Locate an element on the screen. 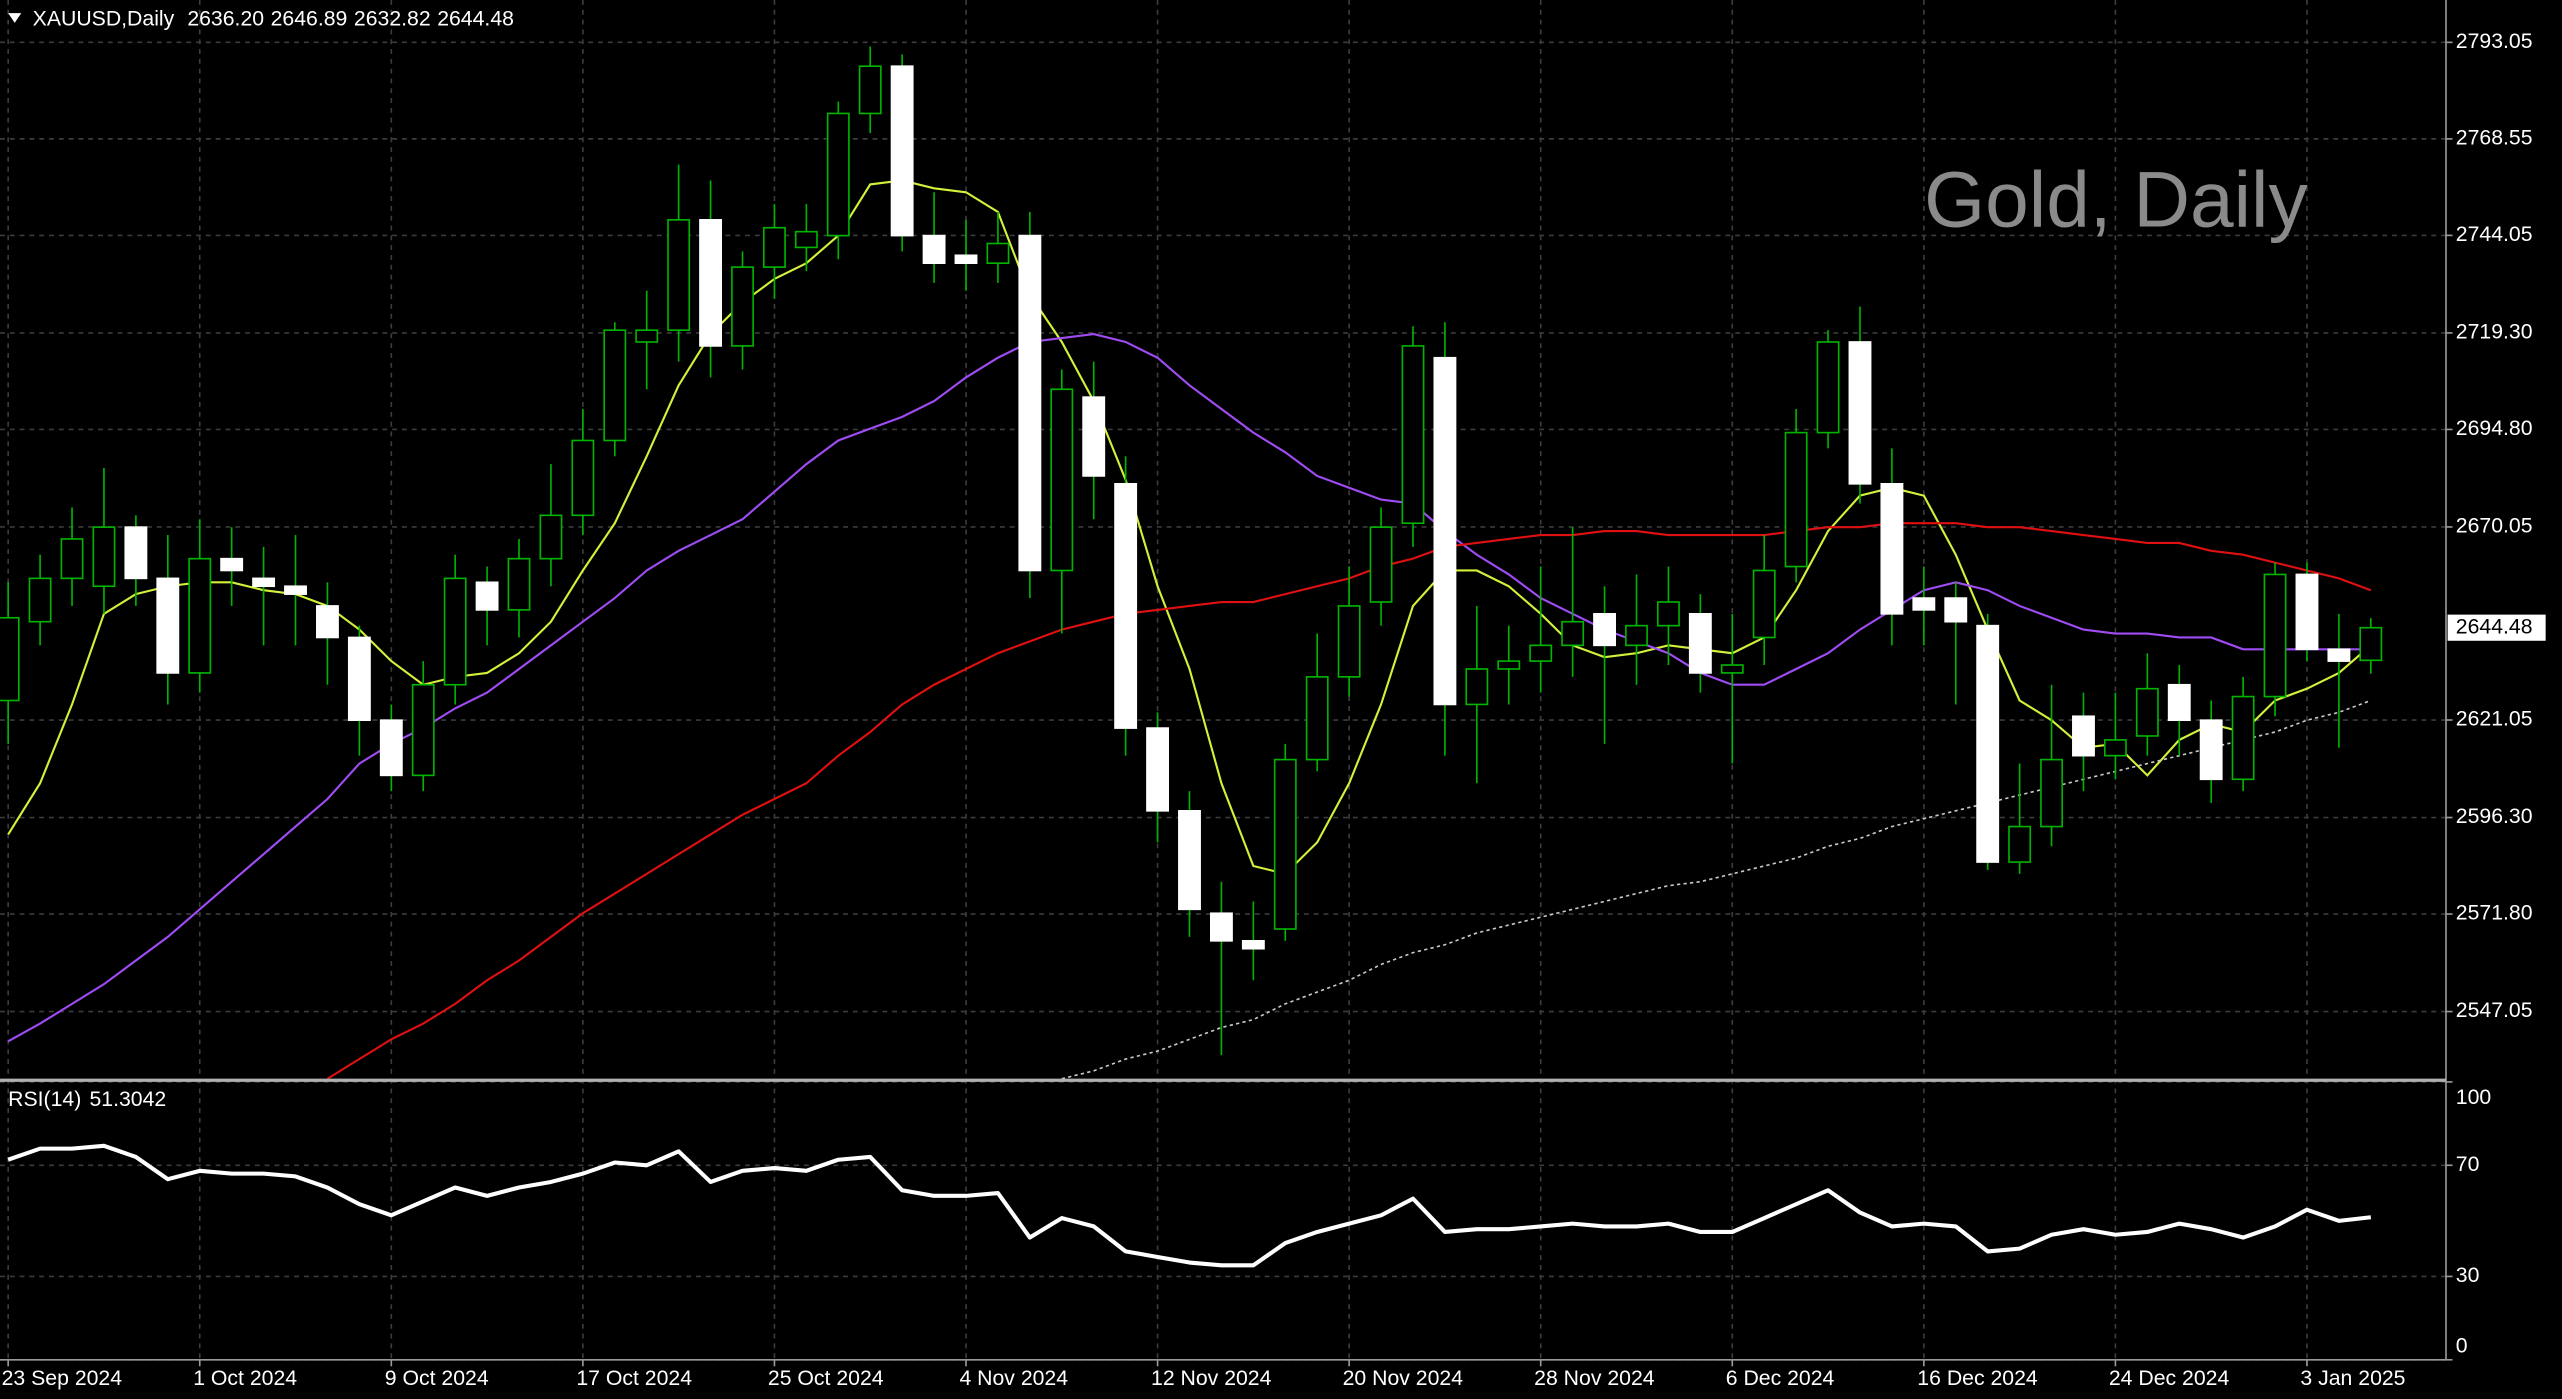  rsi-value: 51.3042 is located at coordinates (128, 1099).